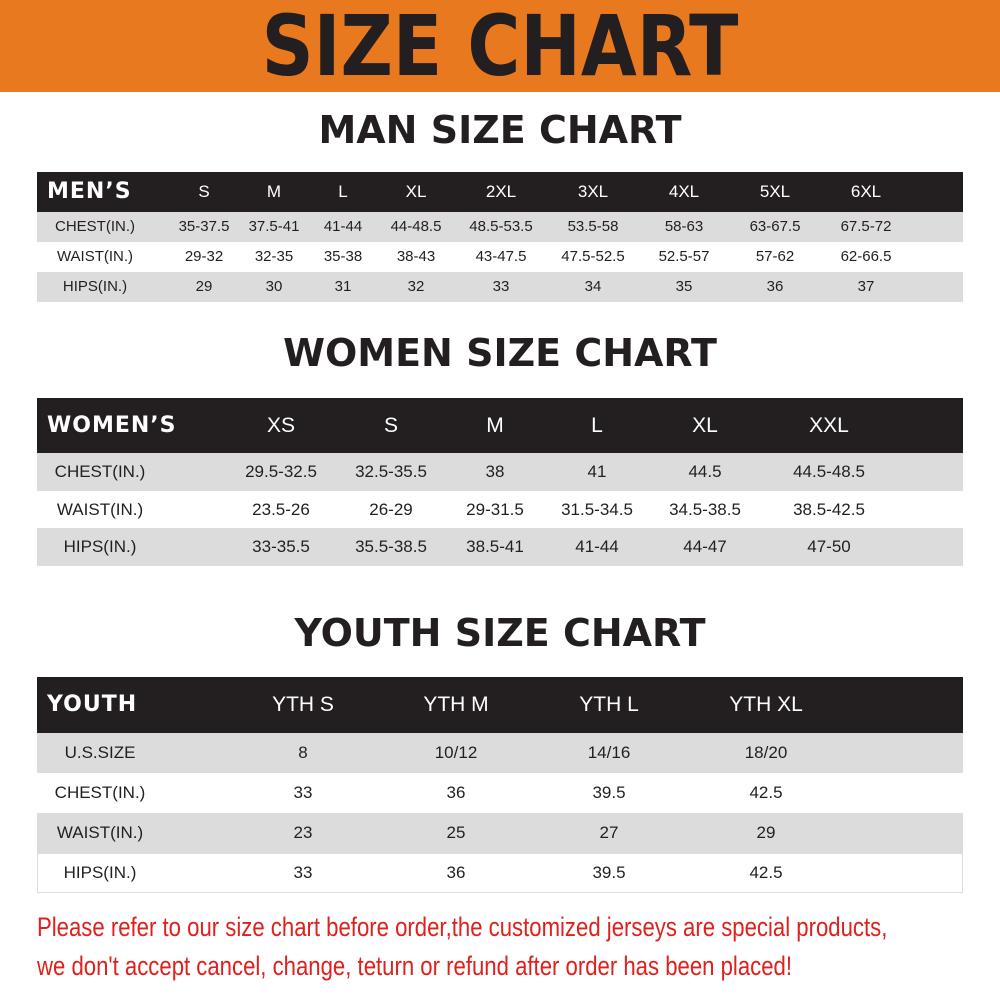  Describe the element at coordinates (775, 256) in the screenshot. I see `measurement-value: 57-62` at that location.